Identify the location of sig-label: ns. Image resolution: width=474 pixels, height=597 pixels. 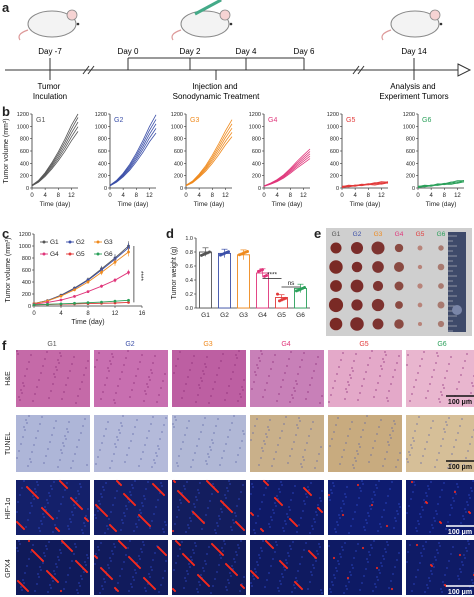
(292, 283).